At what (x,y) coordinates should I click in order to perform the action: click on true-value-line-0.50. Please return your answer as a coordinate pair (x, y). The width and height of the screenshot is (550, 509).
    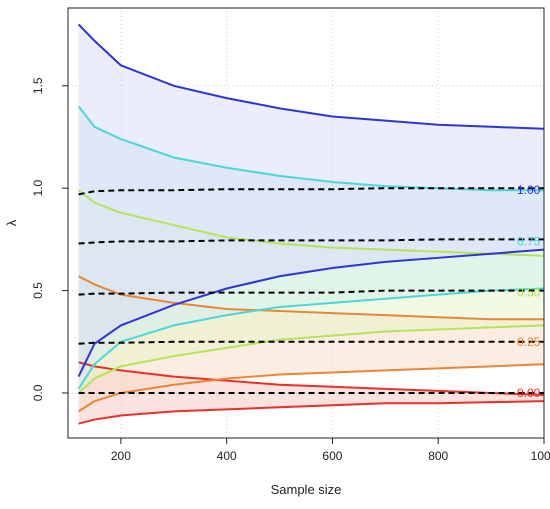
    Looking at the image, I should click on (311, 292).